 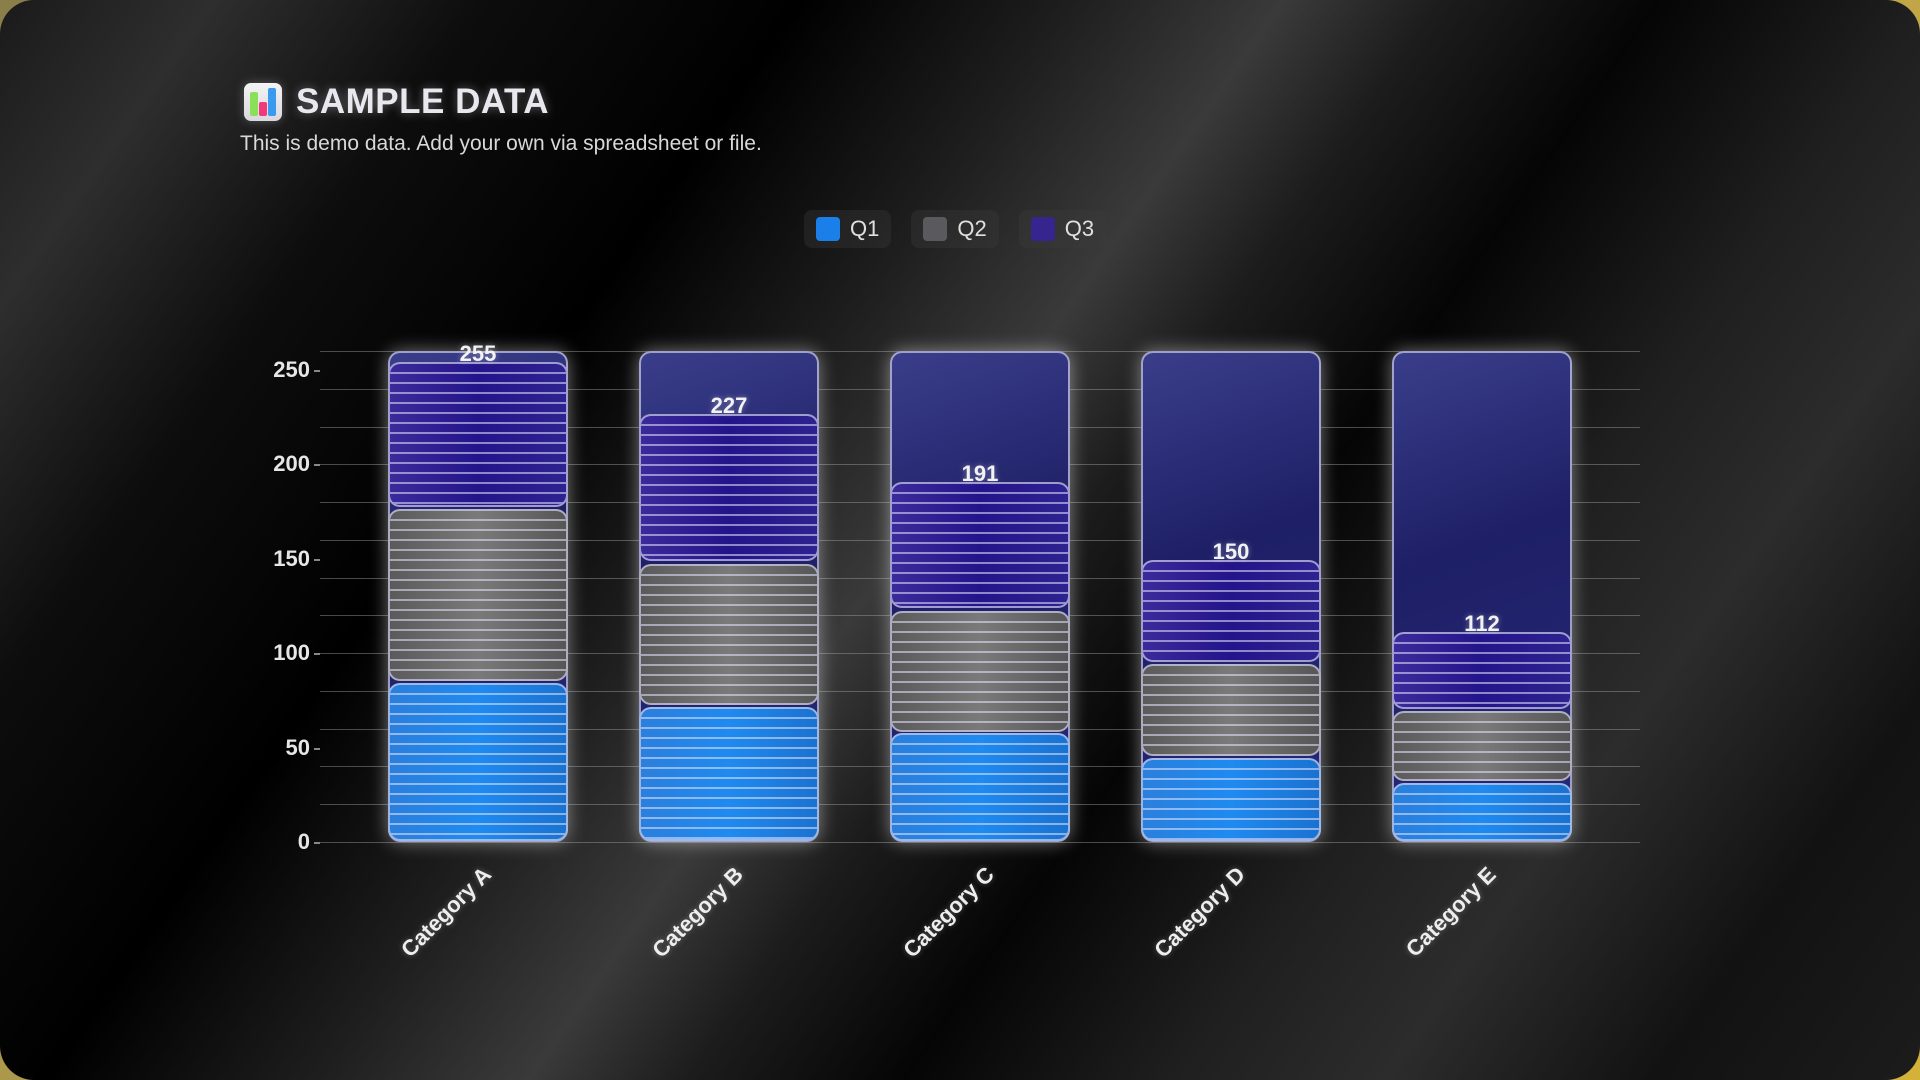 What do you see at coordinates (865, 228) in the screenshot?
I see `legend-label: Q1` at bounding box center [865, 228].